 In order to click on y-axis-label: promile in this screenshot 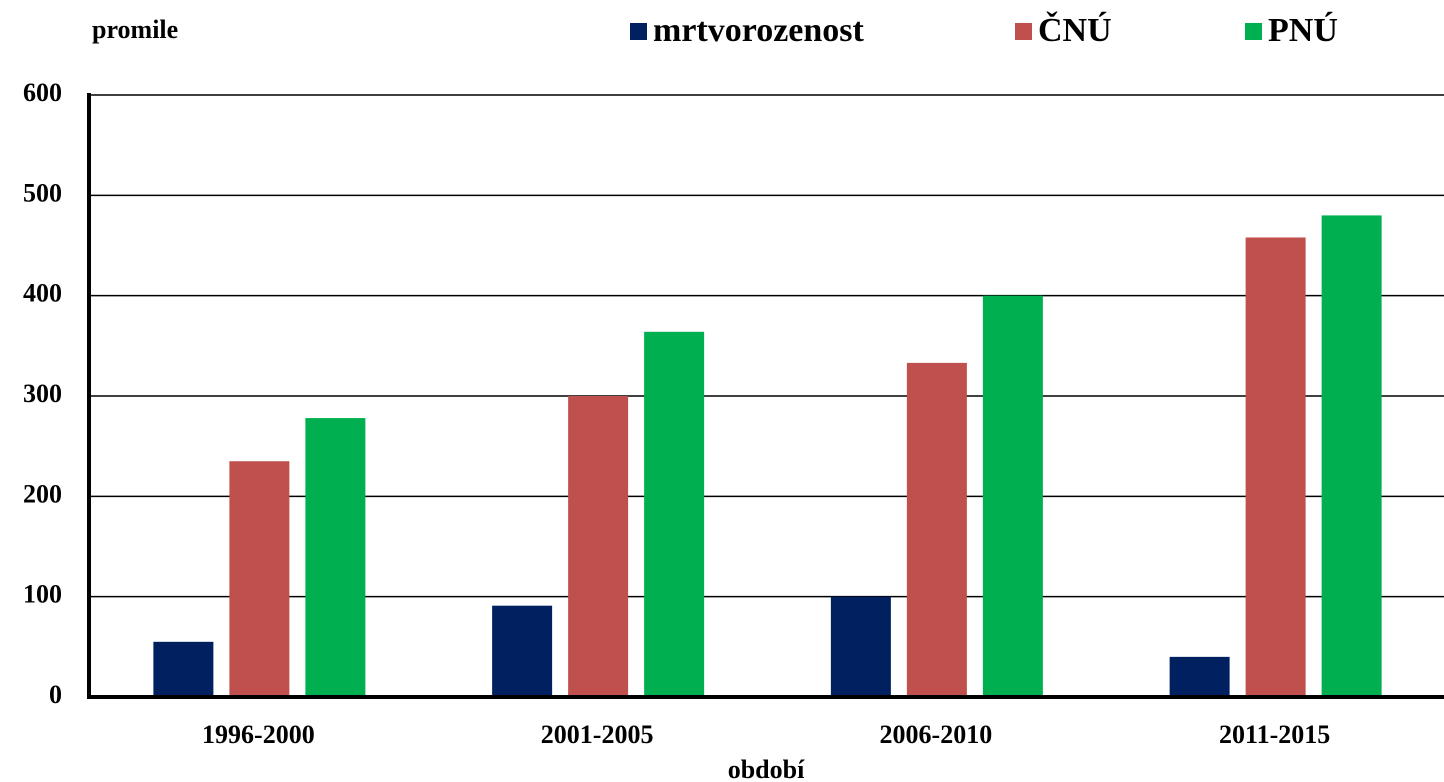, I will do `click(135, 29)`.